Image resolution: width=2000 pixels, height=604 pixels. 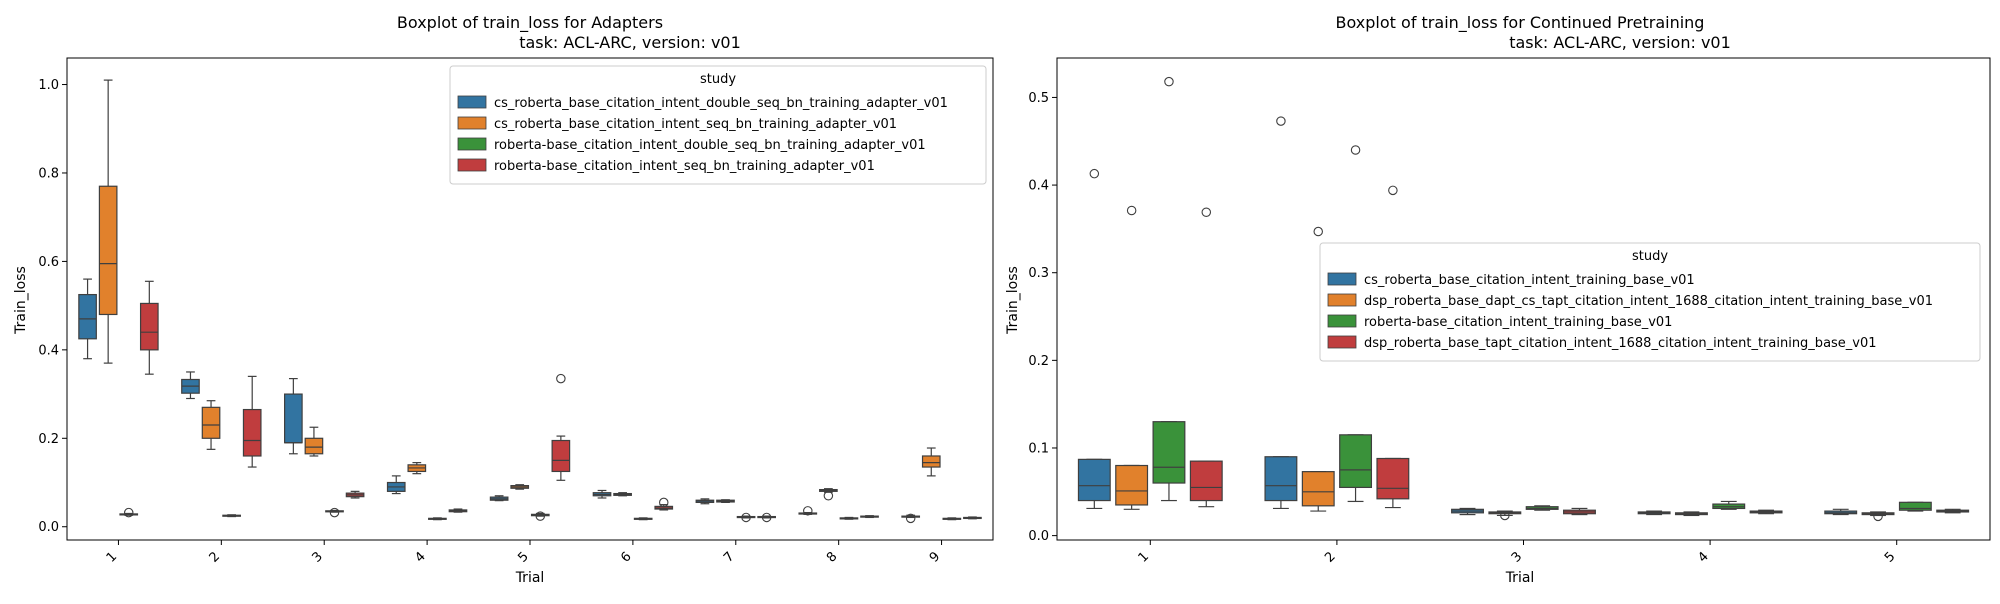 What do you see at coordinates (48, 173) in the screenshot?
I see `y-tick-label: 0.8` at bounding box center [48, 173].